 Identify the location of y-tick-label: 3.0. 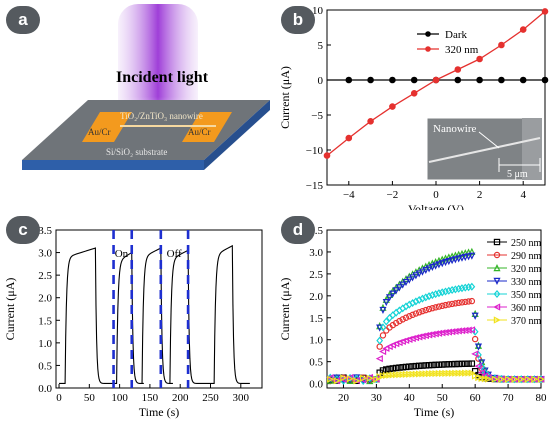
(45, 254).